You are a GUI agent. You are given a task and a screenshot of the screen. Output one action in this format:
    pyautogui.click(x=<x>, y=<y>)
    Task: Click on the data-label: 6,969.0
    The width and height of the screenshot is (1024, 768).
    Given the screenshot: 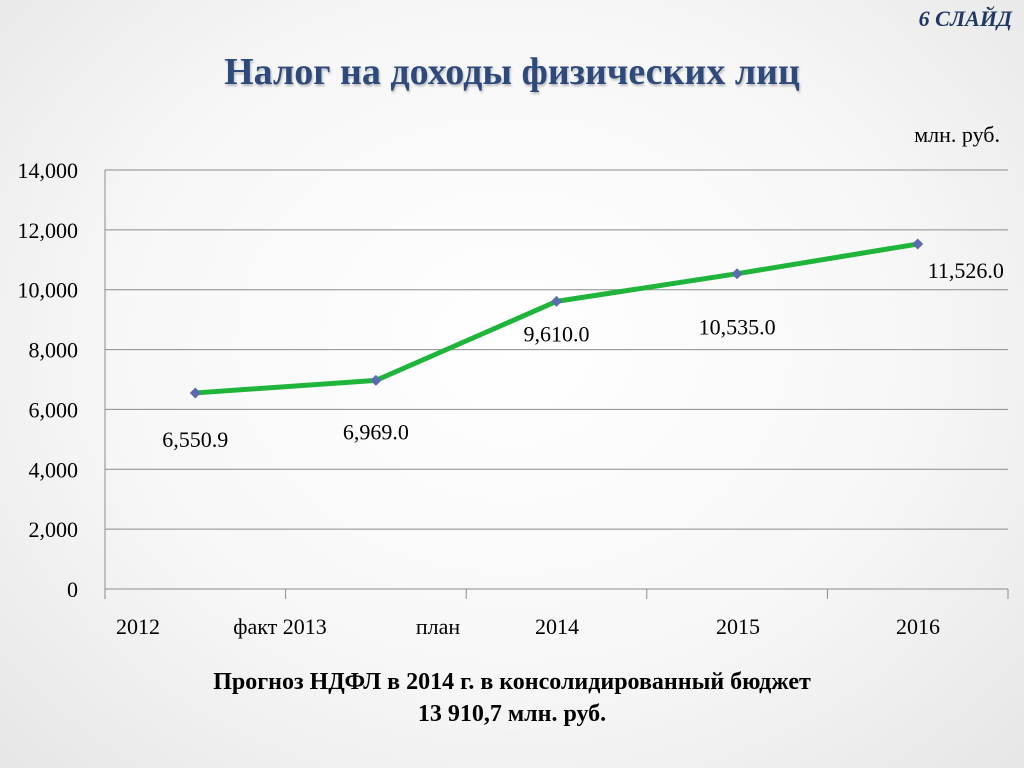 What is the action you would take?
    pyautogui.click(x=376, y=431)
    